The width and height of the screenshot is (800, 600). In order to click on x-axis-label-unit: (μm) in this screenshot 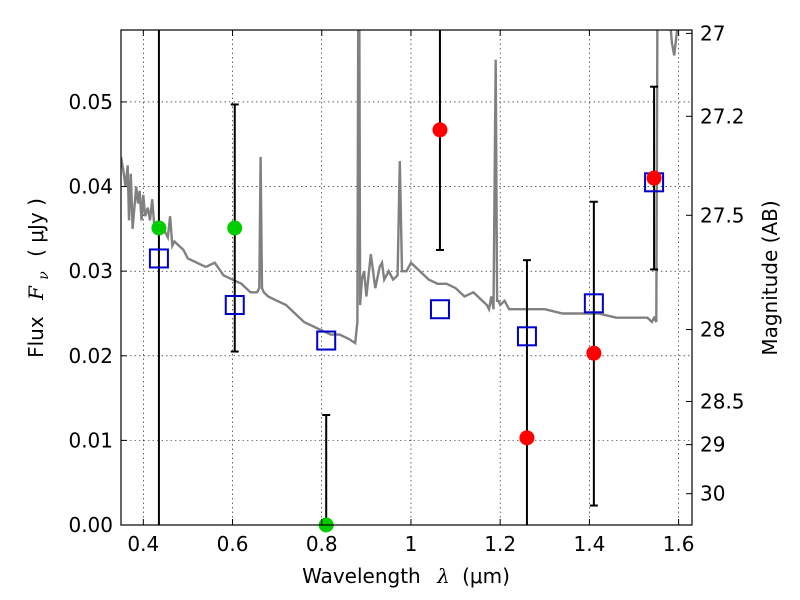, I will do `click(486, 576)`.